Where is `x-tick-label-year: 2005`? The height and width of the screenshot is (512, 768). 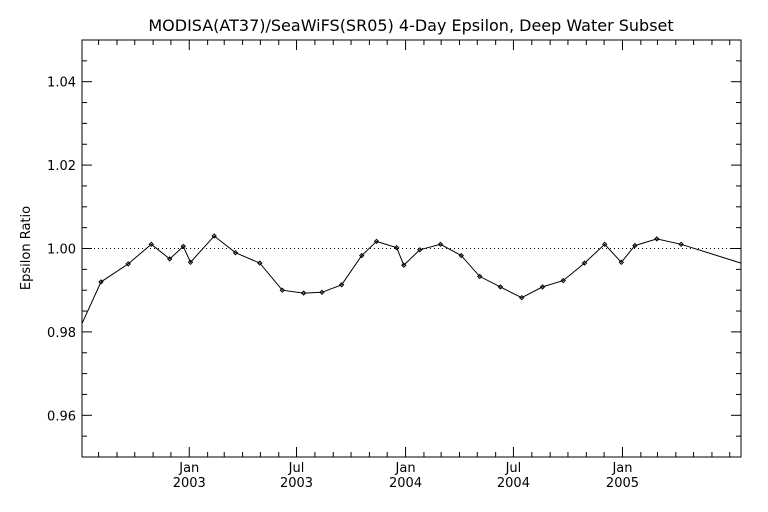 x-tick-label-year: 2005 is located at coordinates (622, 483).